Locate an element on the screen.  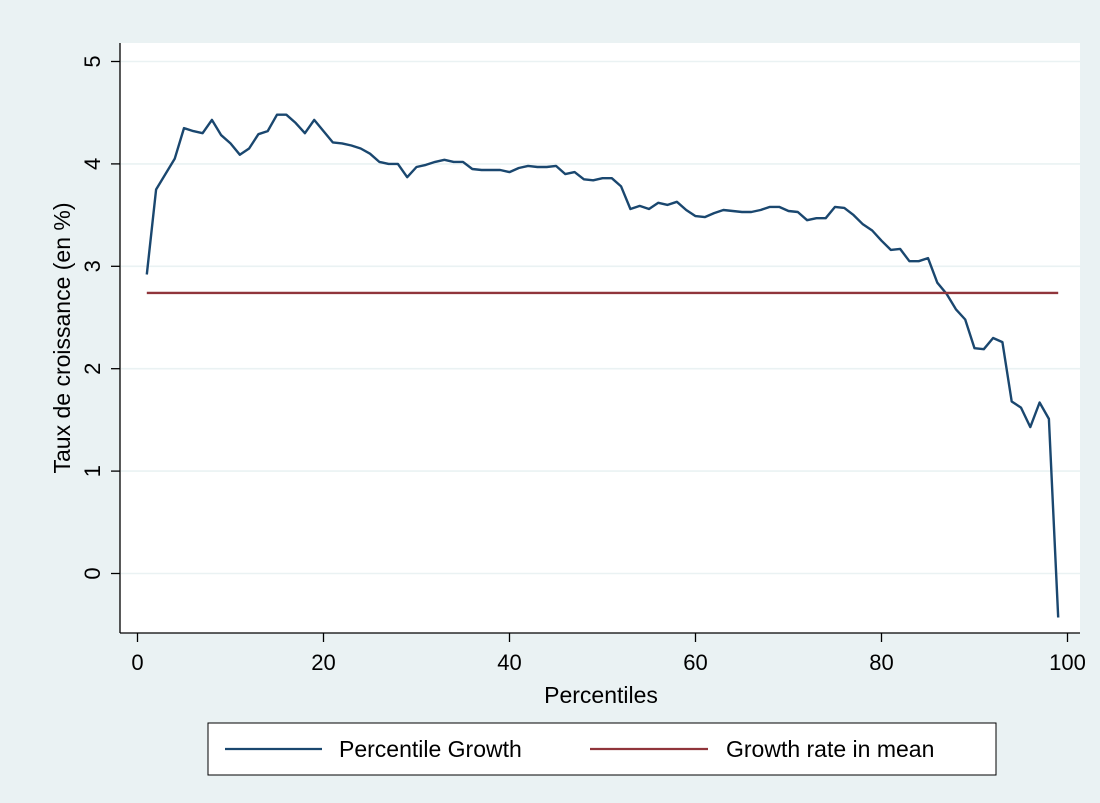
x-axis-title: Percentiles is located at coordinates (601, 695).